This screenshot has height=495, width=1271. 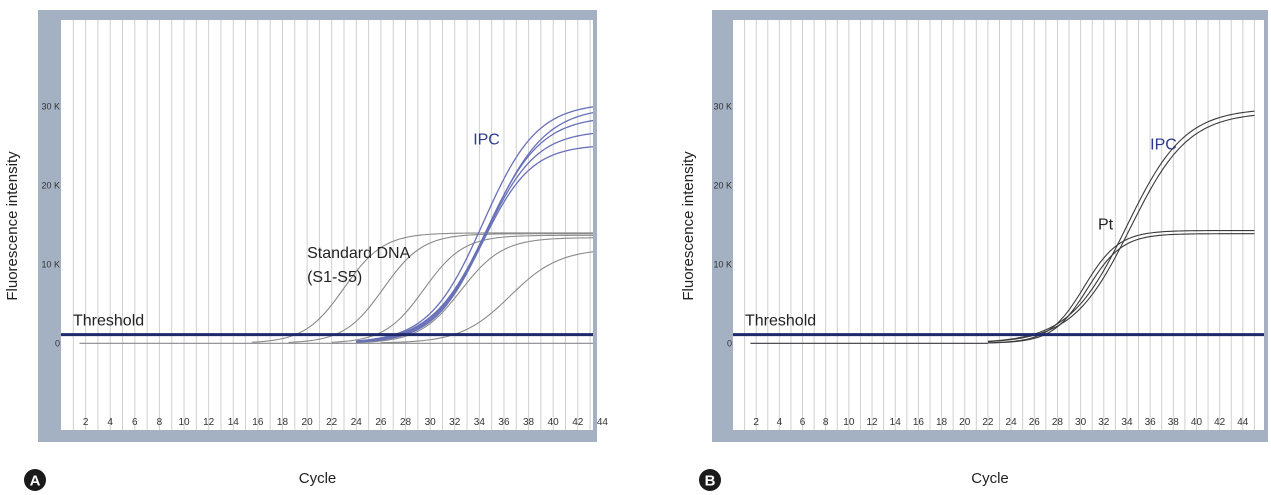 What do you see at coordinates (358, 253) in the screenshot?
I see `annotation-label: Standard DNA` at bounding box center [358, 253].